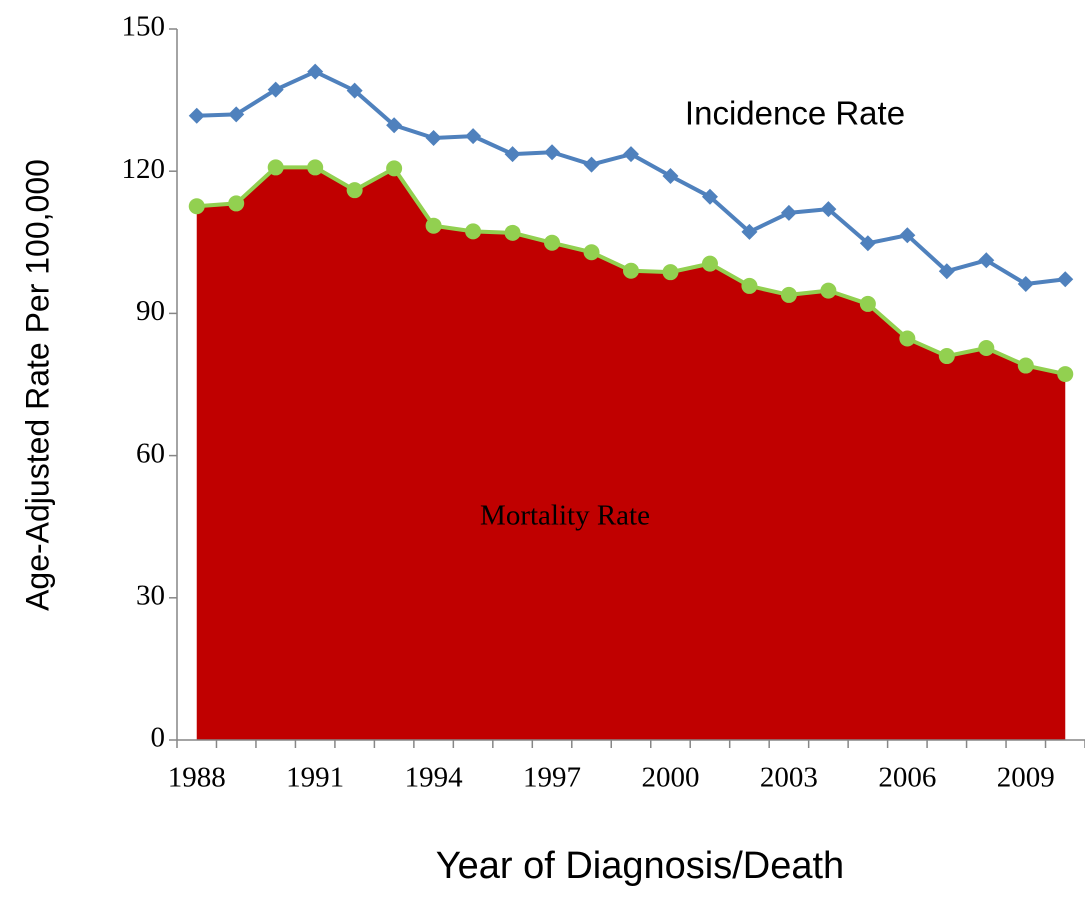 This screenshot has height=921, width=1085. Describe the element at coordinates (565, 516) in the screenshot. I see `annotation: Mortality Rate` at that location.